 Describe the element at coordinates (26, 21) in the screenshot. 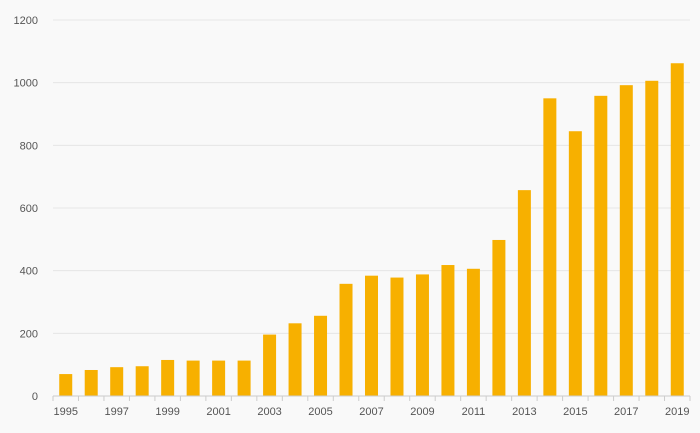

I see `y-tick-label: 1200` at that location.